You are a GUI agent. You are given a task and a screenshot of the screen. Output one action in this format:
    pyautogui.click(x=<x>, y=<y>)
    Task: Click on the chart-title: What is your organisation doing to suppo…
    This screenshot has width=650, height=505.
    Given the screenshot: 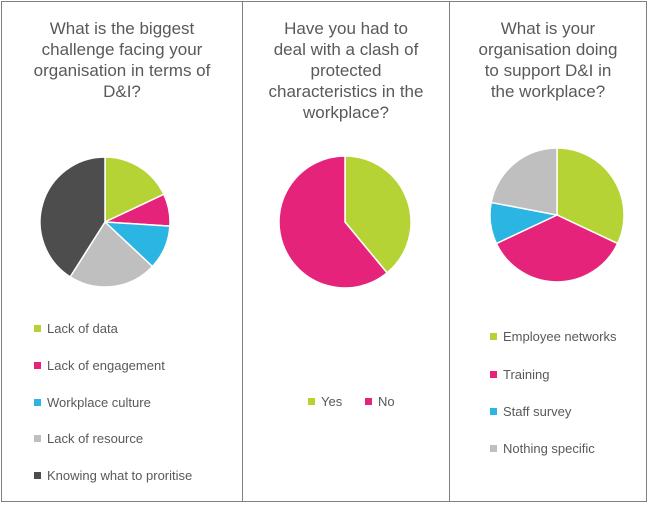 What is the action you would take?
    pyautogui.click(x=548, y=60)
    